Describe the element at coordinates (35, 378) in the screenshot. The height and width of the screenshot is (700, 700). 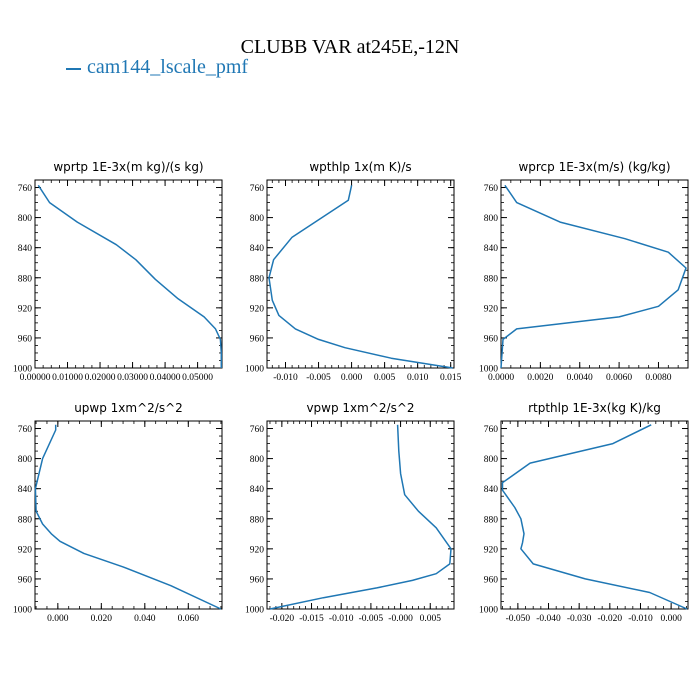
I see `x-tick-label: 0.00000` at that location.